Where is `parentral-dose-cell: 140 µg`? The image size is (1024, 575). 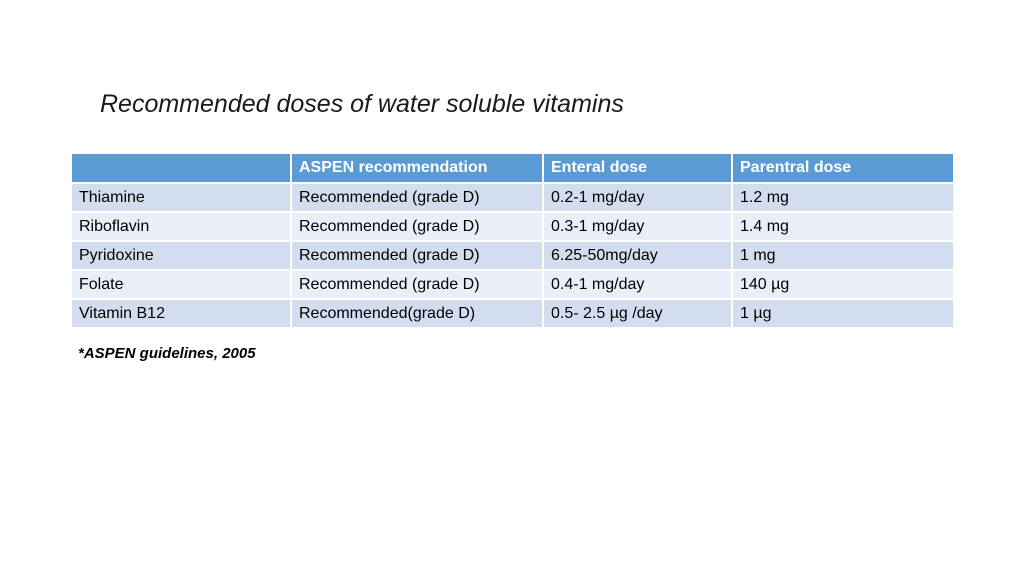
parentral-dose-cell: 140 µg is located at coordinates (843, 284).